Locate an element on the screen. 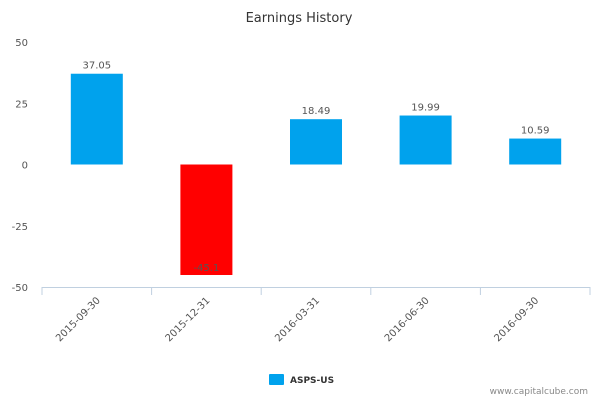 Image resolution: width=600 pixels, height=400 pixels. x-tick-label: 2015-12-31 is located at coordinates (188, 319).